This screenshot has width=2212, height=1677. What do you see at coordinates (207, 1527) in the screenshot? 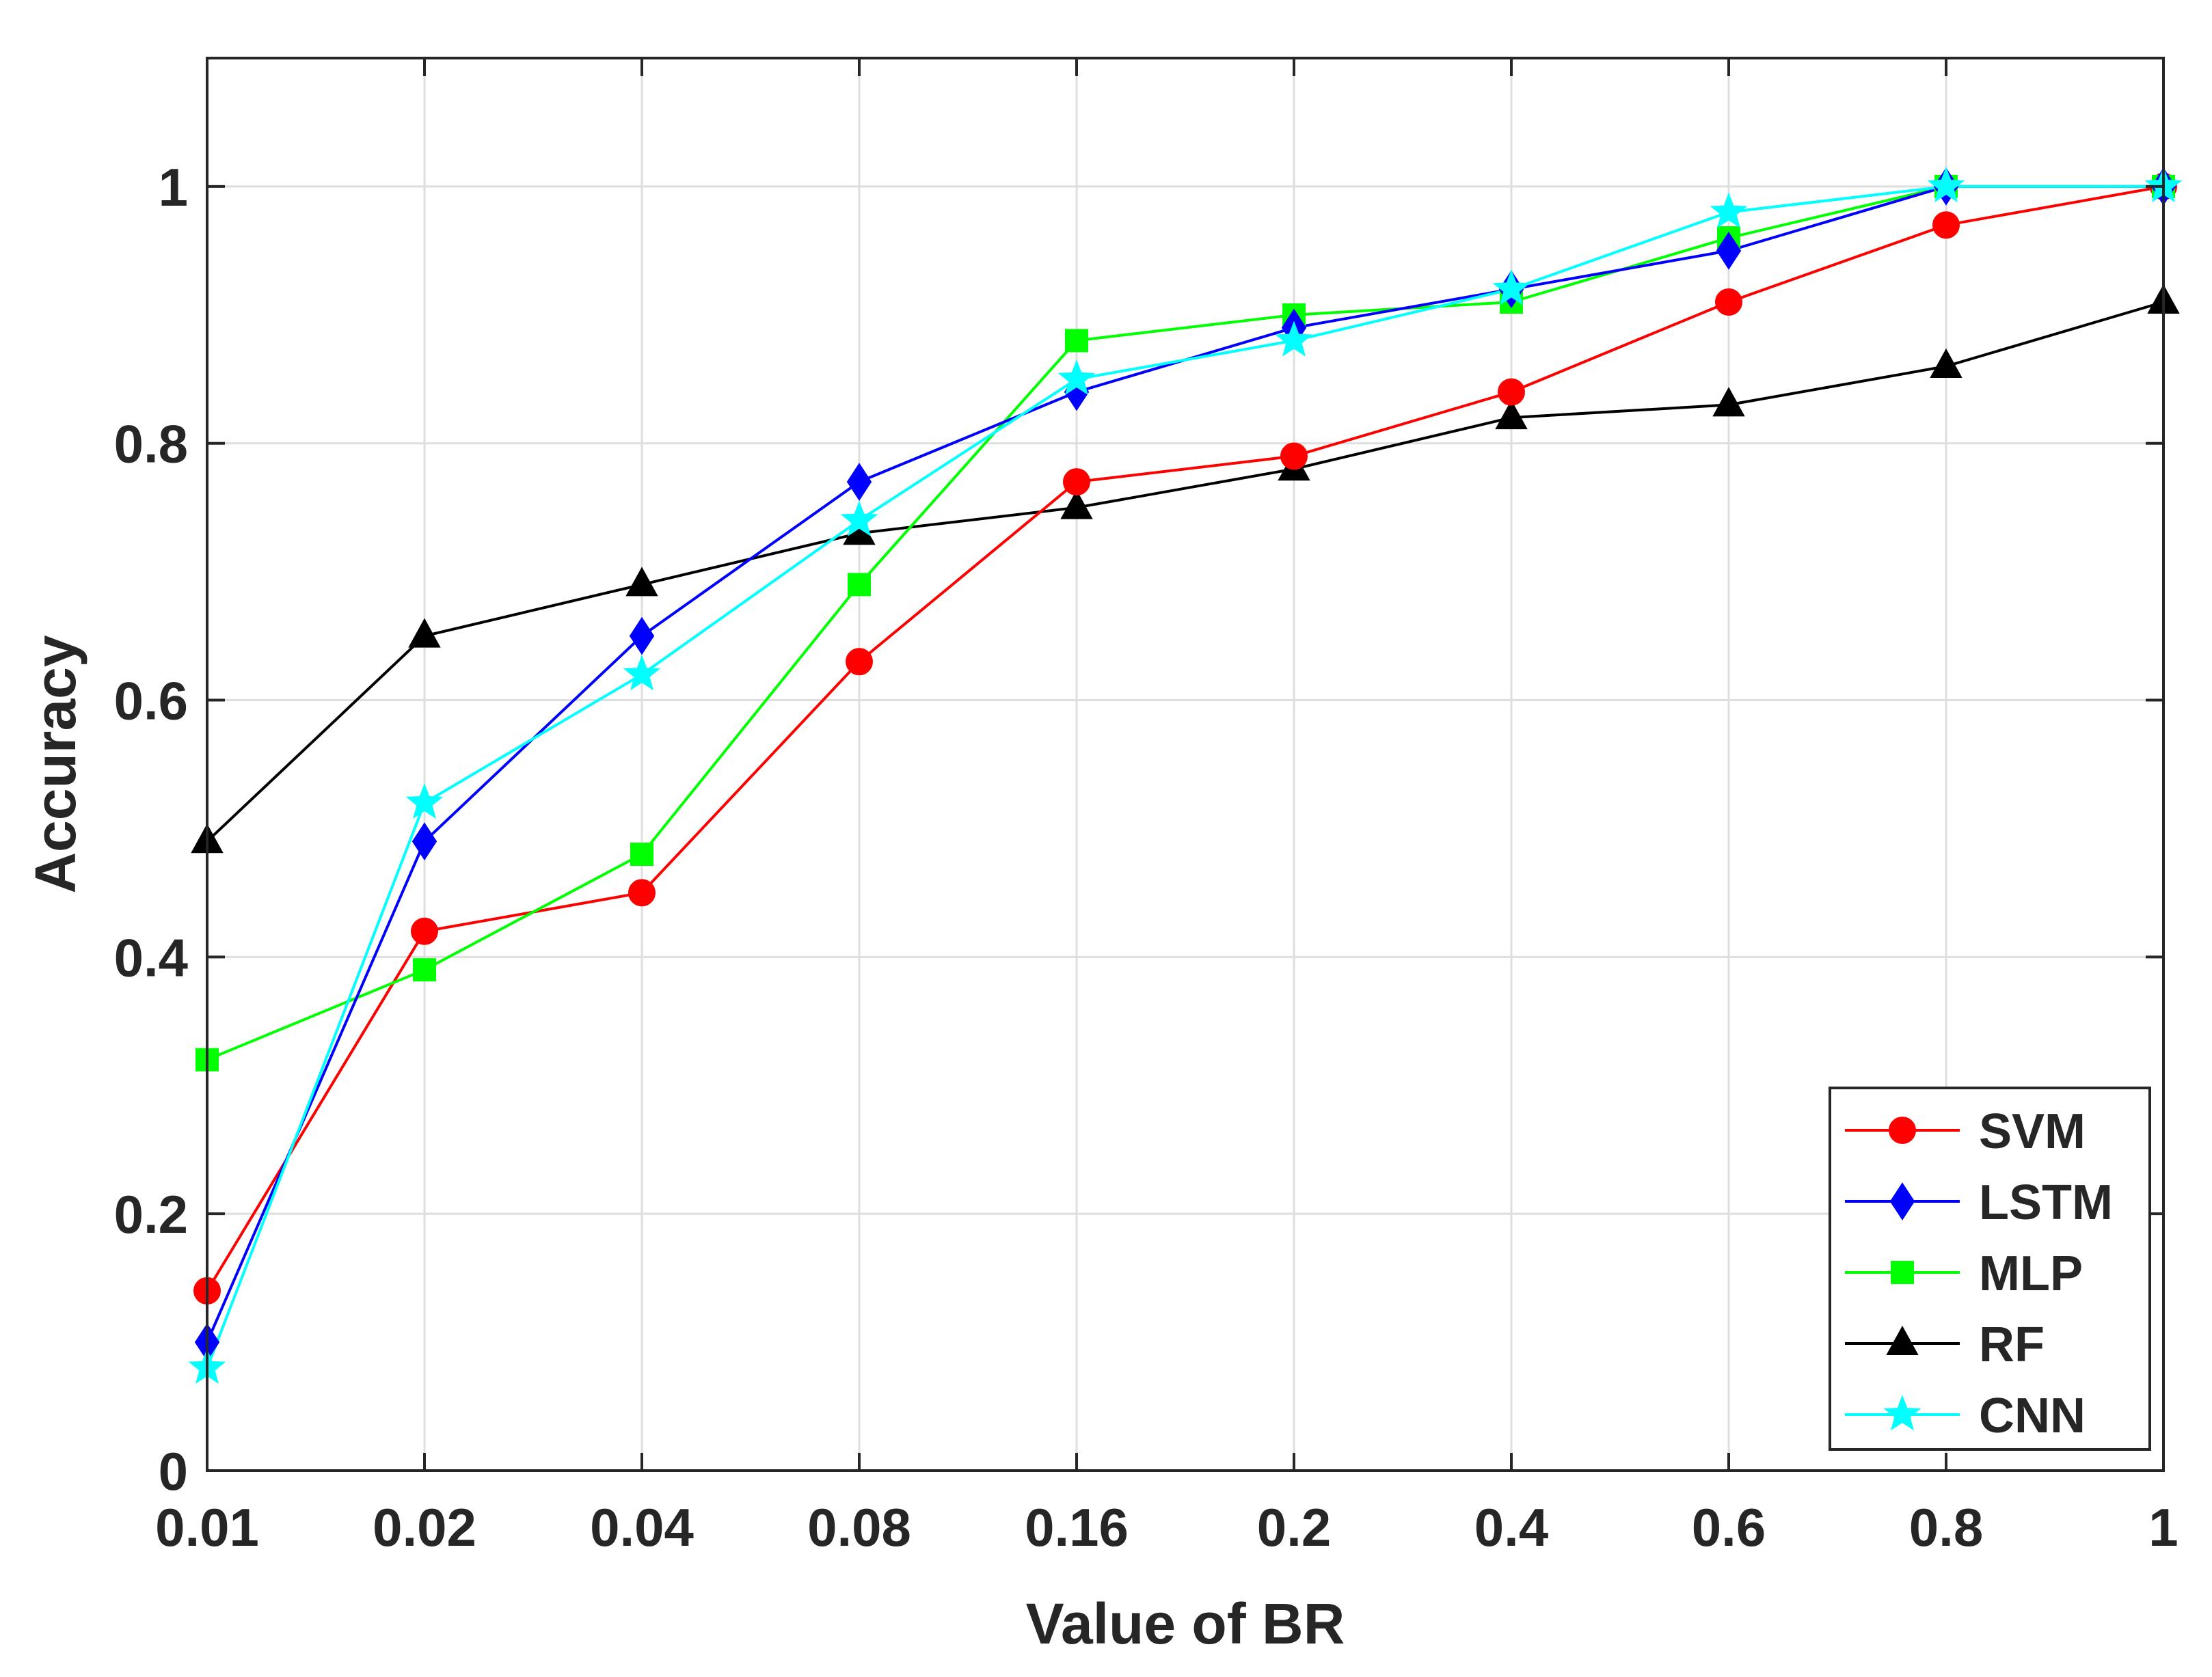
I see `x-tick-label: 0.01` at bounding box center [207, 1527].